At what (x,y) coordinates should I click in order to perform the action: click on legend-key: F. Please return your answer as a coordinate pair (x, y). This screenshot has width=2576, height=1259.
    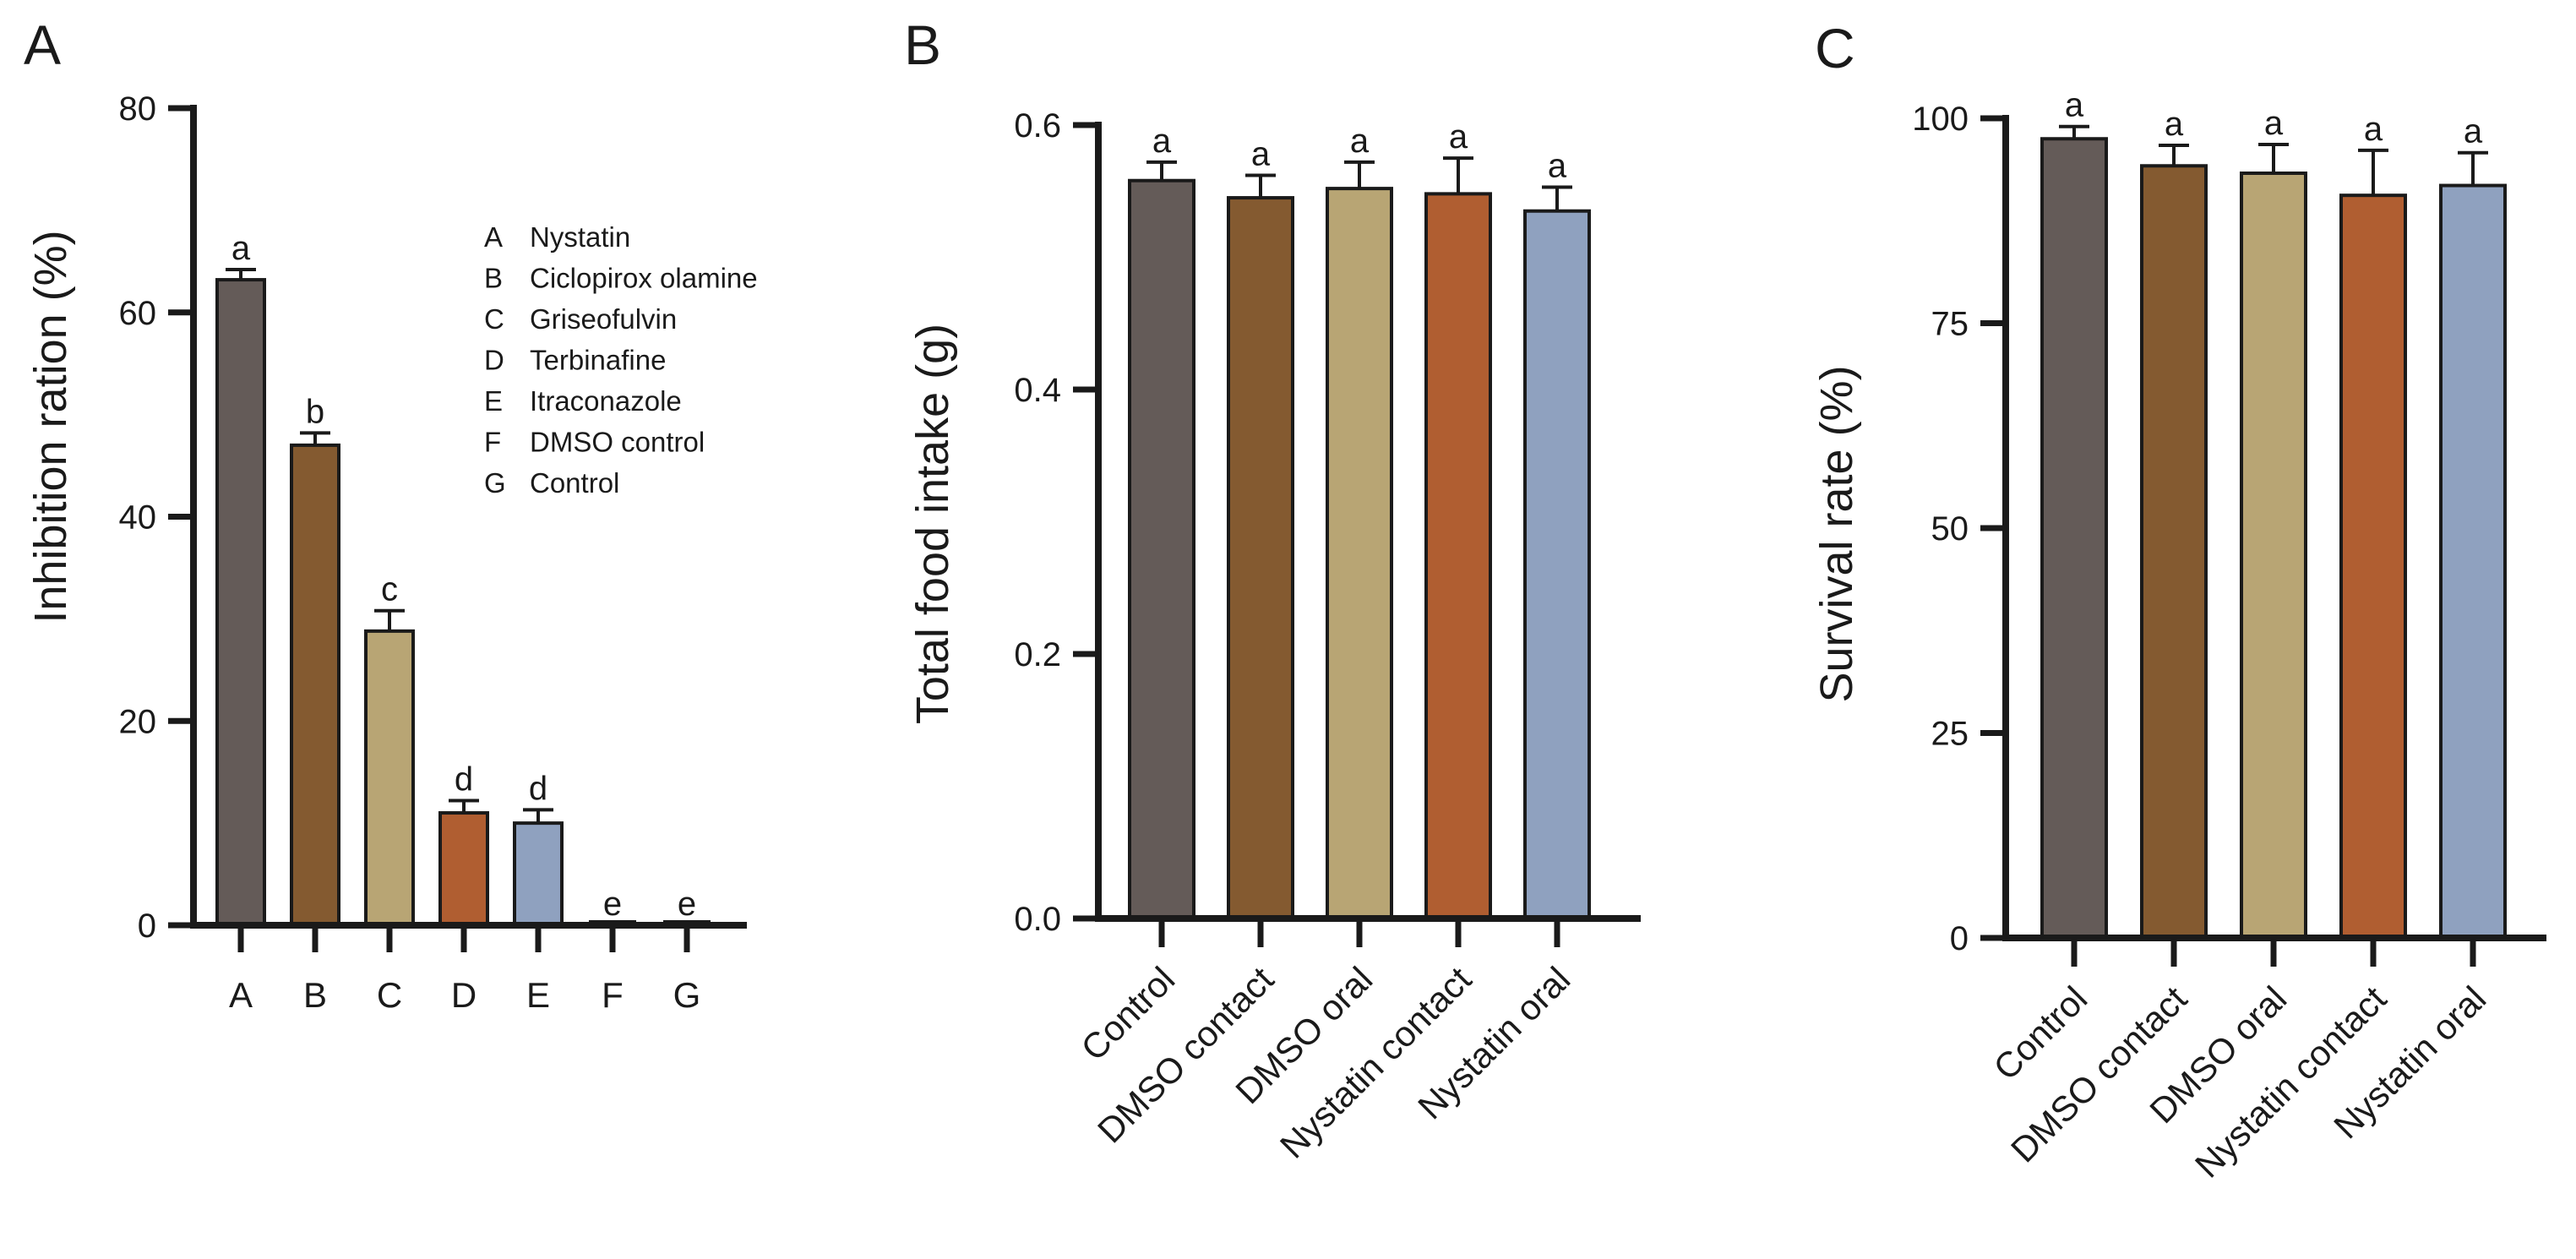
    Looking at the image, I should click on (493, 442).